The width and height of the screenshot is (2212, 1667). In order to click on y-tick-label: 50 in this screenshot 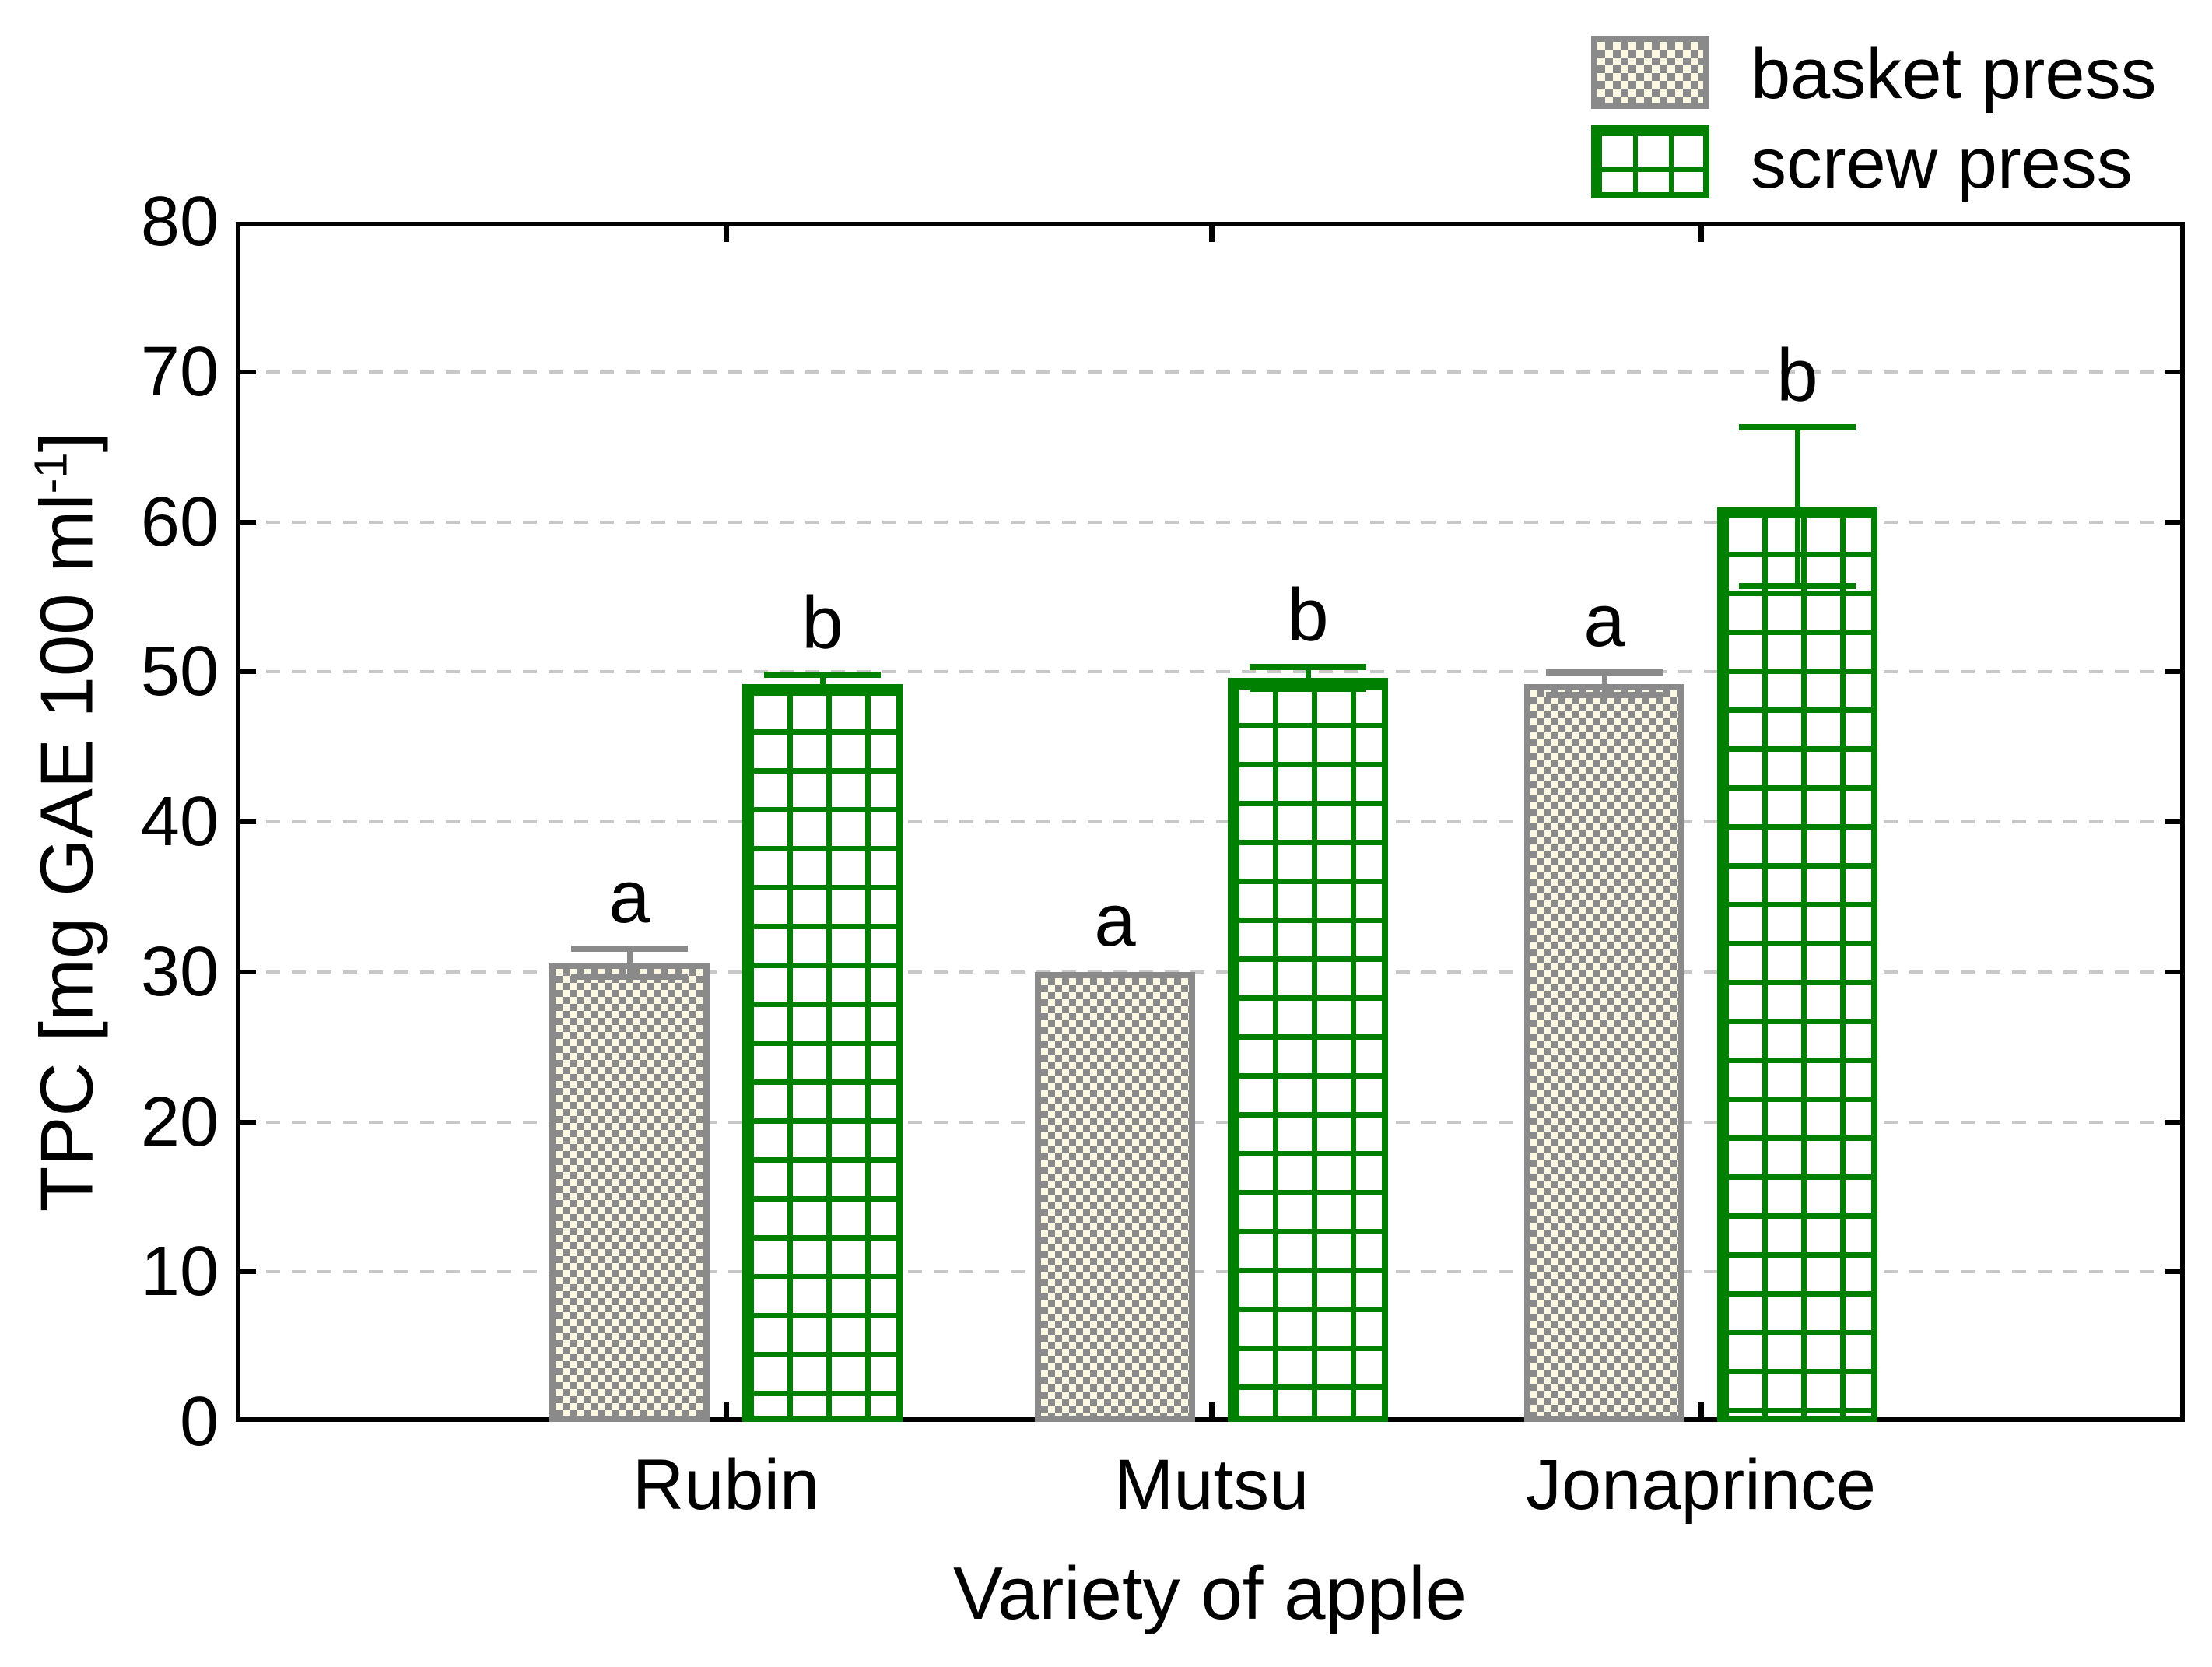, I will do `click(179, 672)`.